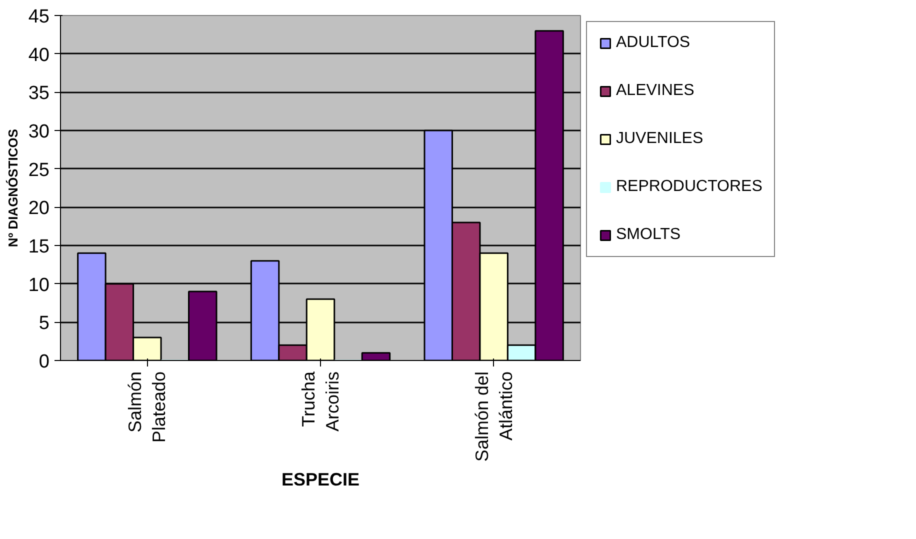 The width and height of the screenshot is (916, 539). What do you see at coordinates (660, 139) in the screenshot?
I see `legend-label: JUVENILES` at bounding box center [660, 139].